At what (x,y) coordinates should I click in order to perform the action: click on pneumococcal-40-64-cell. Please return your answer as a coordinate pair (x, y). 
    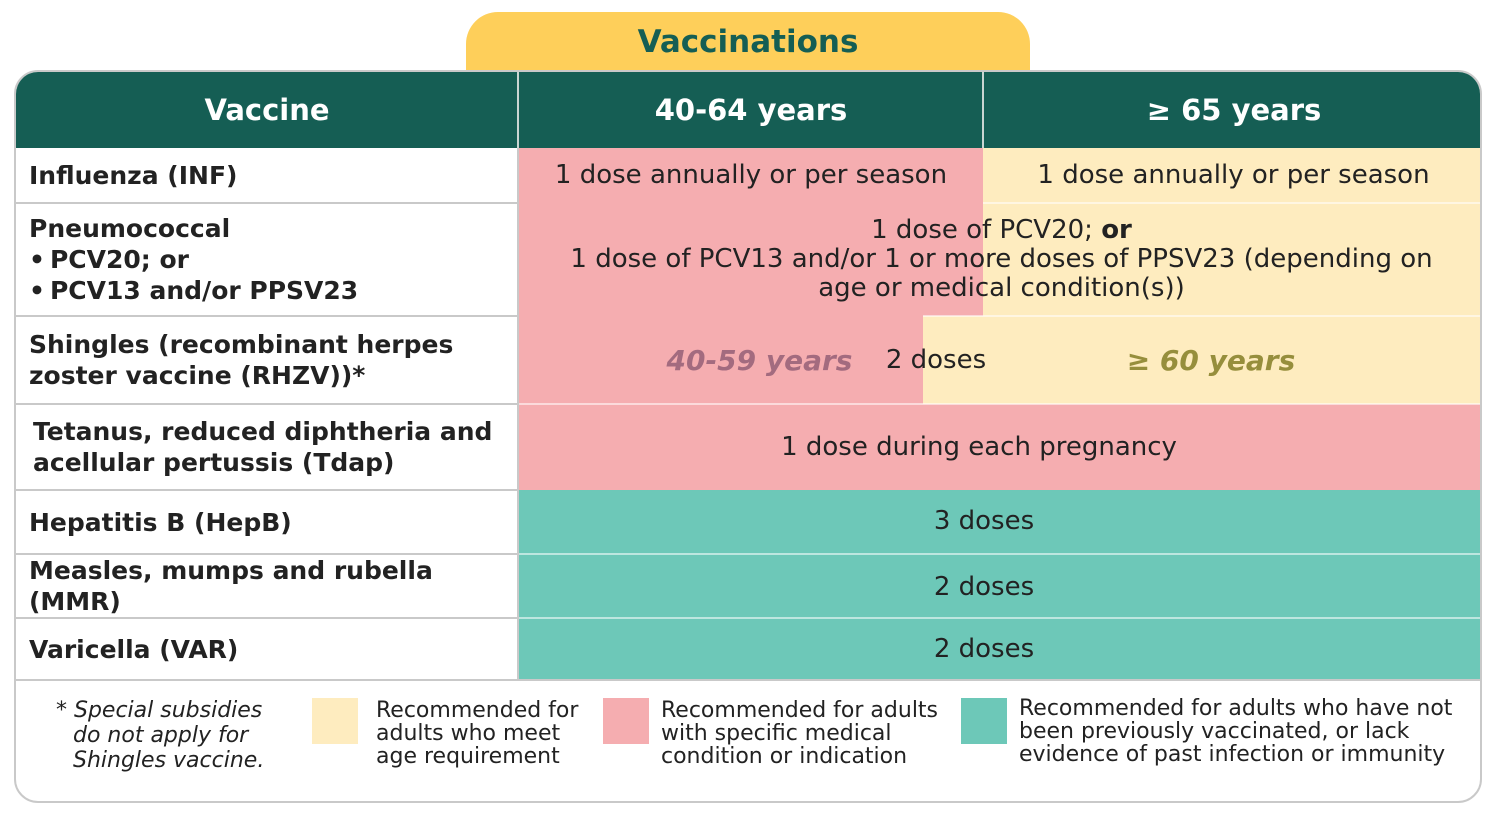
    Looking at the image, I should click on (751, 259).